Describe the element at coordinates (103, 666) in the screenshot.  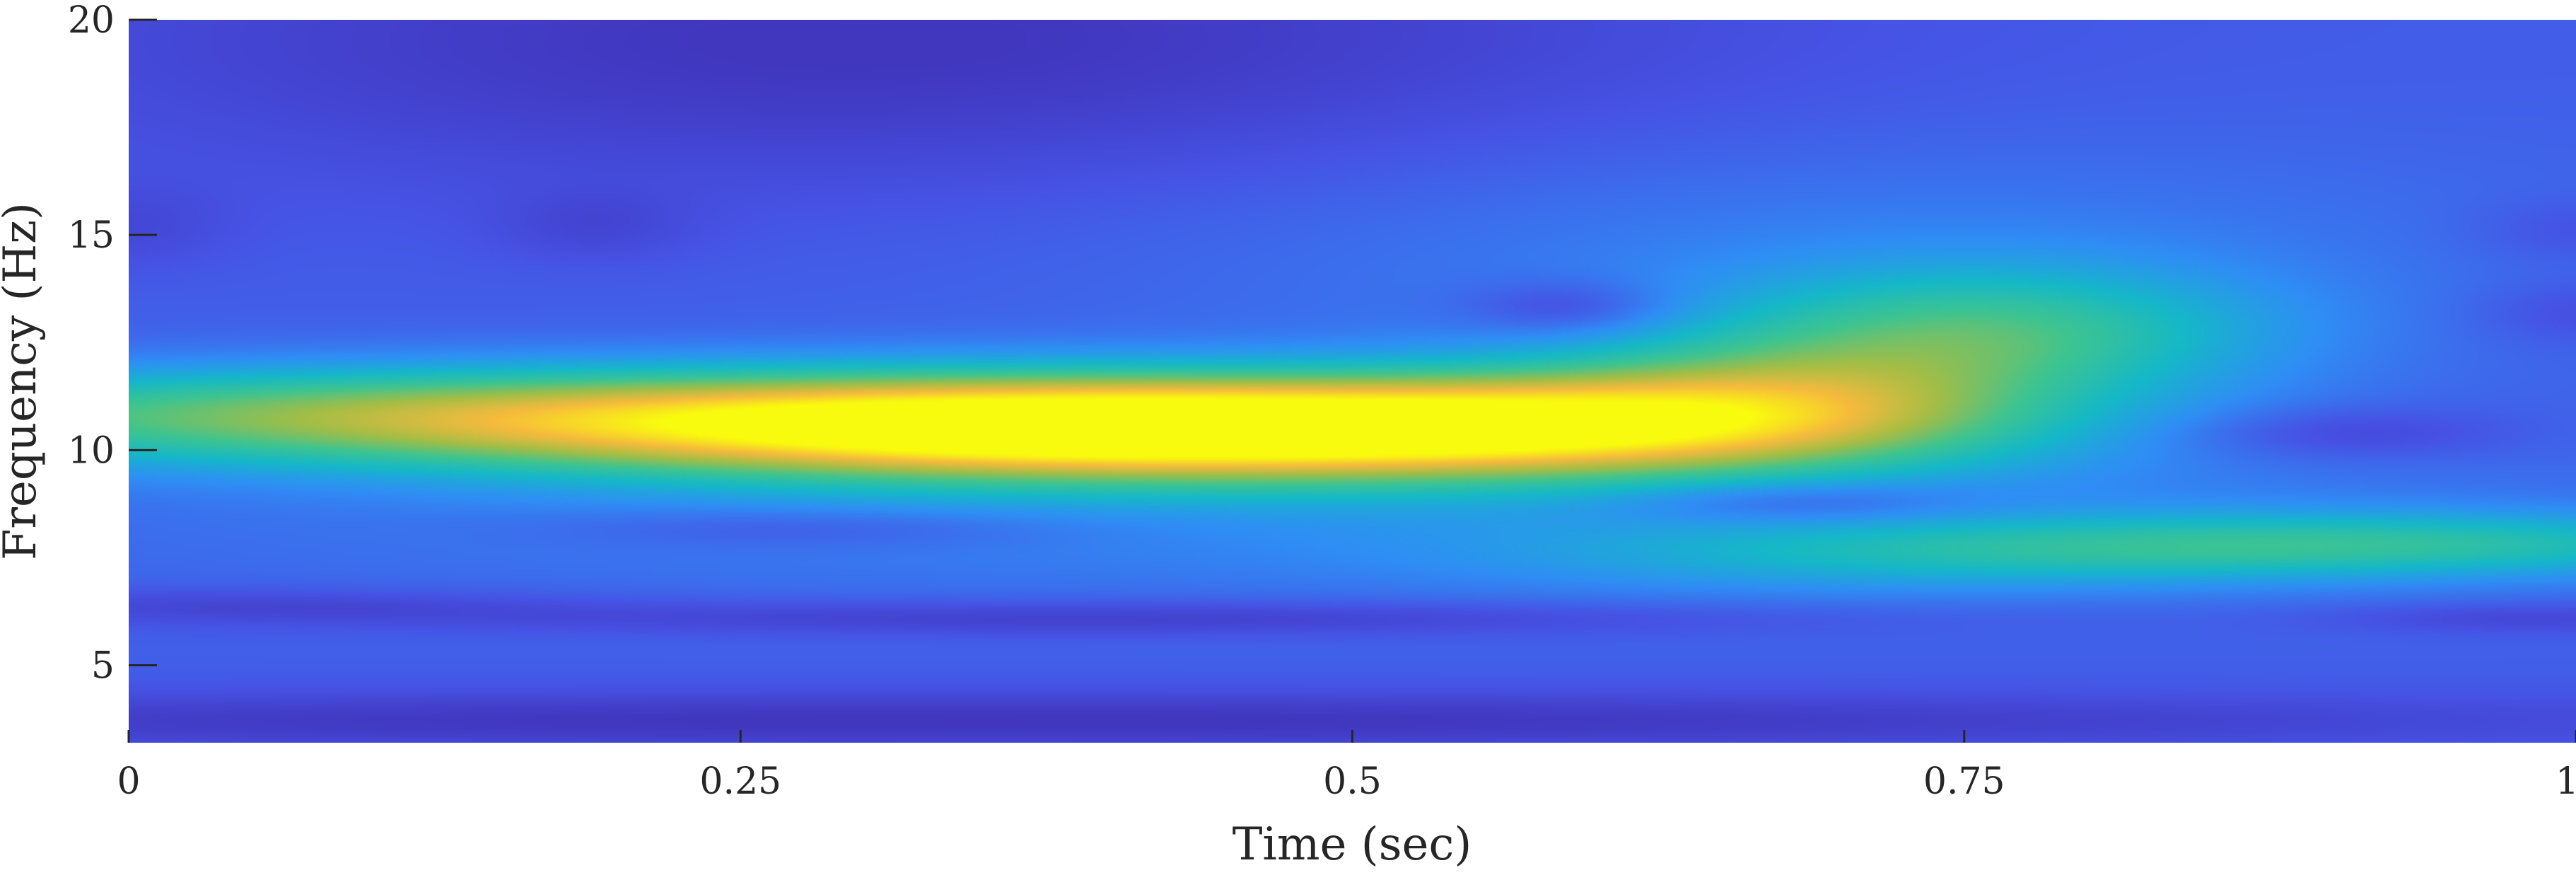
I see `y-tick-label: 5` at that location.